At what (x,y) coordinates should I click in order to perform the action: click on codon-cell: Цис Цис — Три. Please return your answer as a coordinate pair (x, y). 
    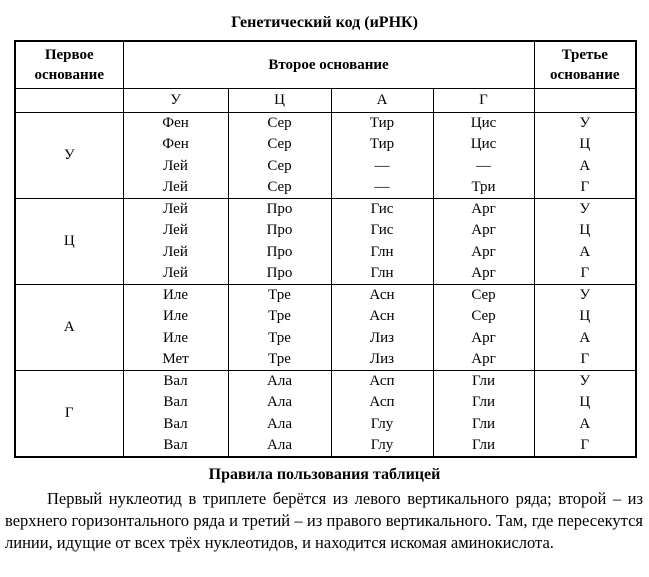
    Looking at the image, I should click on (483, 155).